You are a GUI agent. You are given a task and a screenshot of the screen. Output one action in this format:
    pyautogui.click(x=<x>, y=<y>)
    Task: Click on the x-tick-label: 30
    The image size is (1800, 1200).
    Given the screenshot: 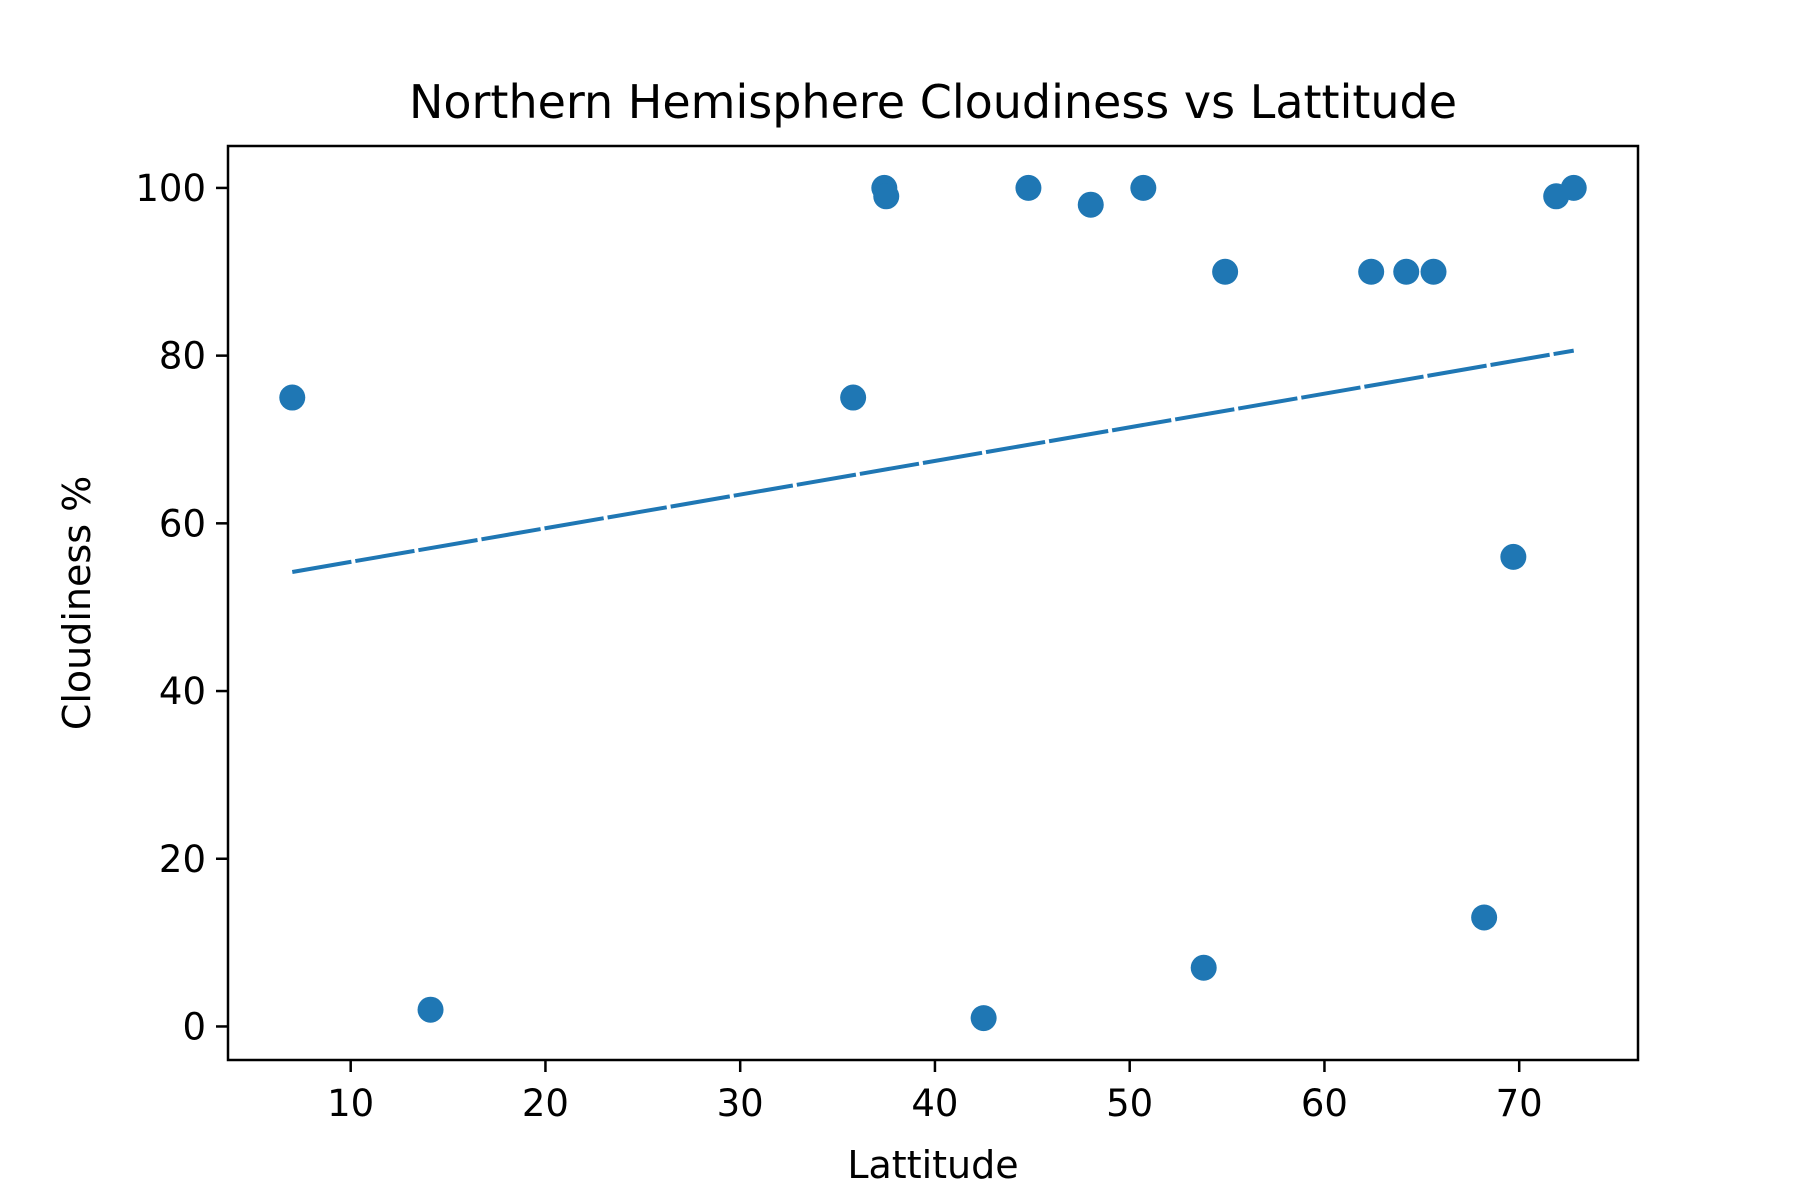 What is the action you would take?
    pyautogui.click(x=740, y=1103)
    